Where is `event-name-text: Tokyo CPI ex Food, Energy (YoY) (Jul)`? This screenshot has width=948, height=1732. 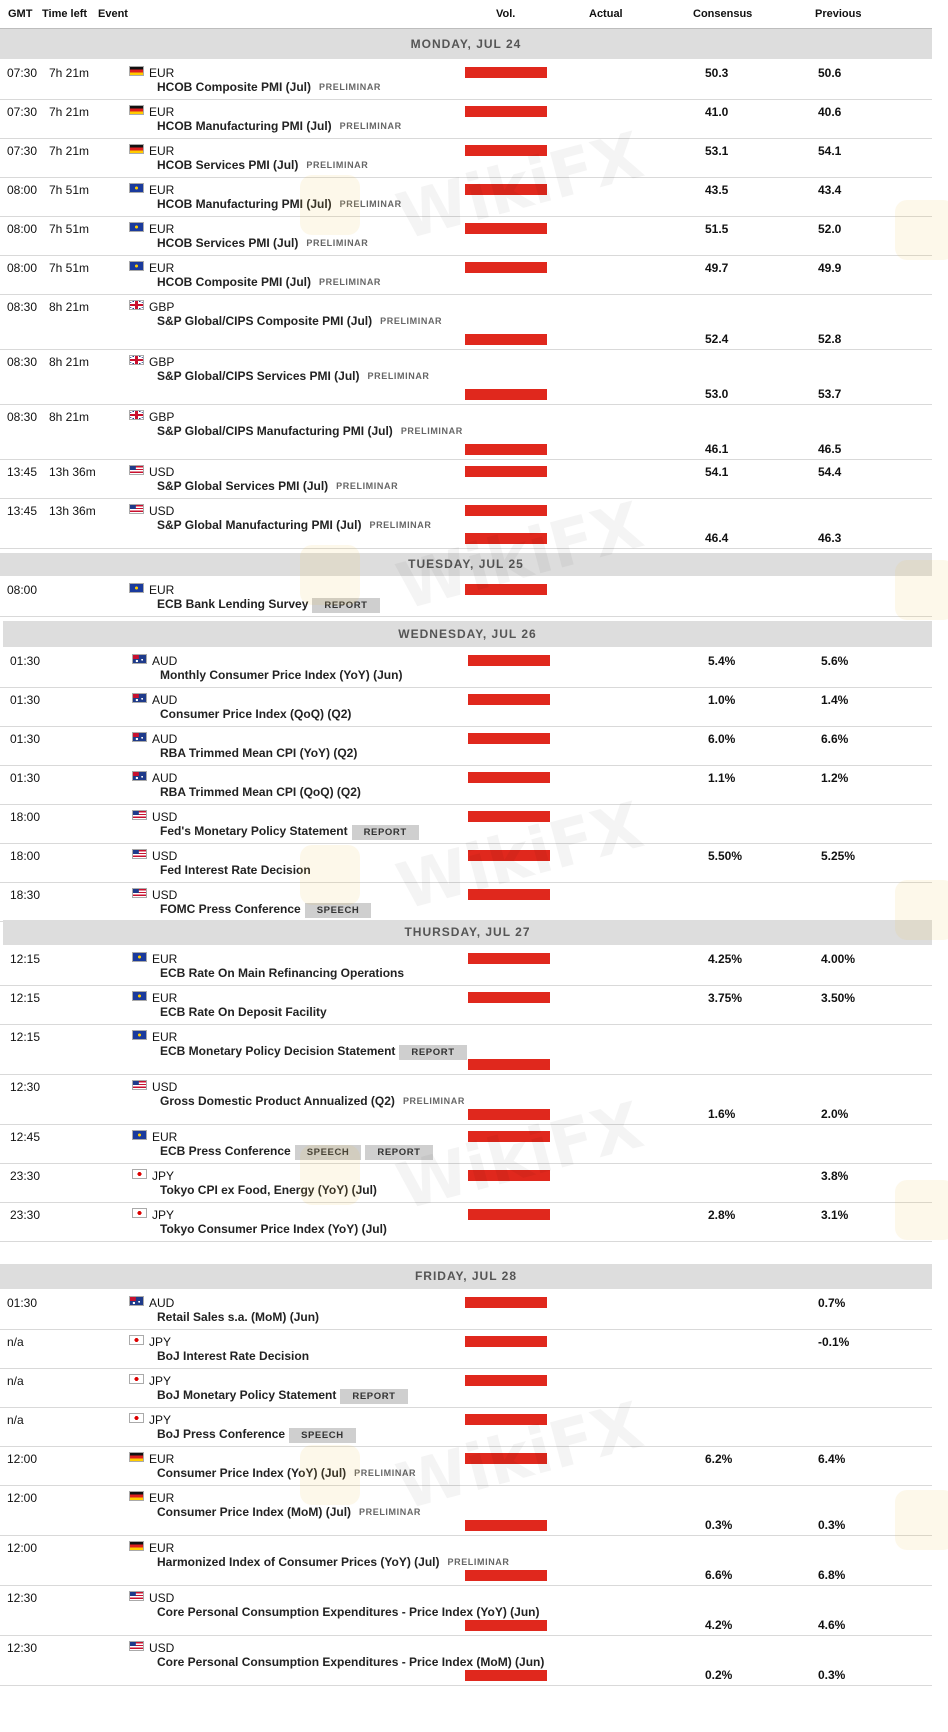 event-name-text: Tokyo CPI ex Food, Energy (YoY) (Jul) is located at coordinates (268, 1190).